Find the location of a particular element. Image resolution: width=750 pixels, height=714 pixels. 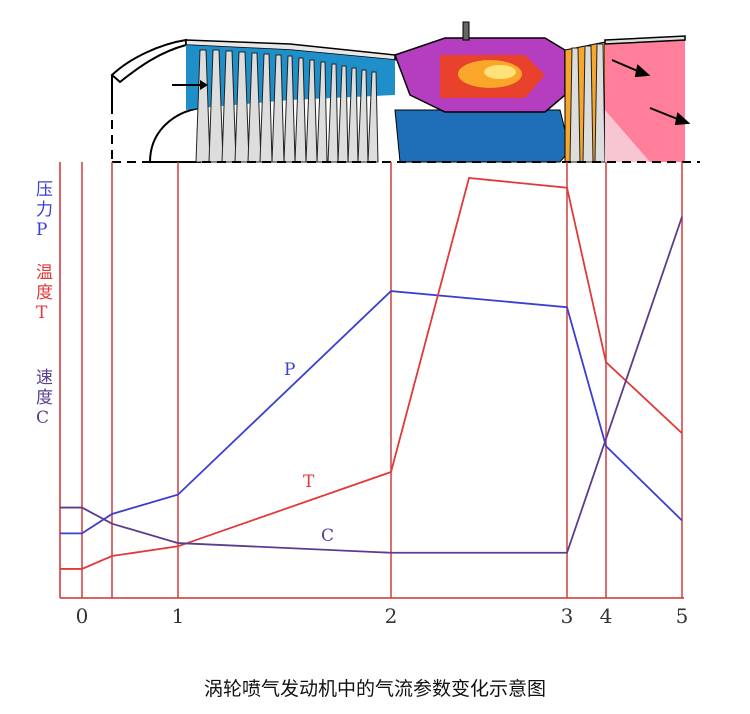

temperature-axis-label: 温 度 T is located at coordinates (44, 293).